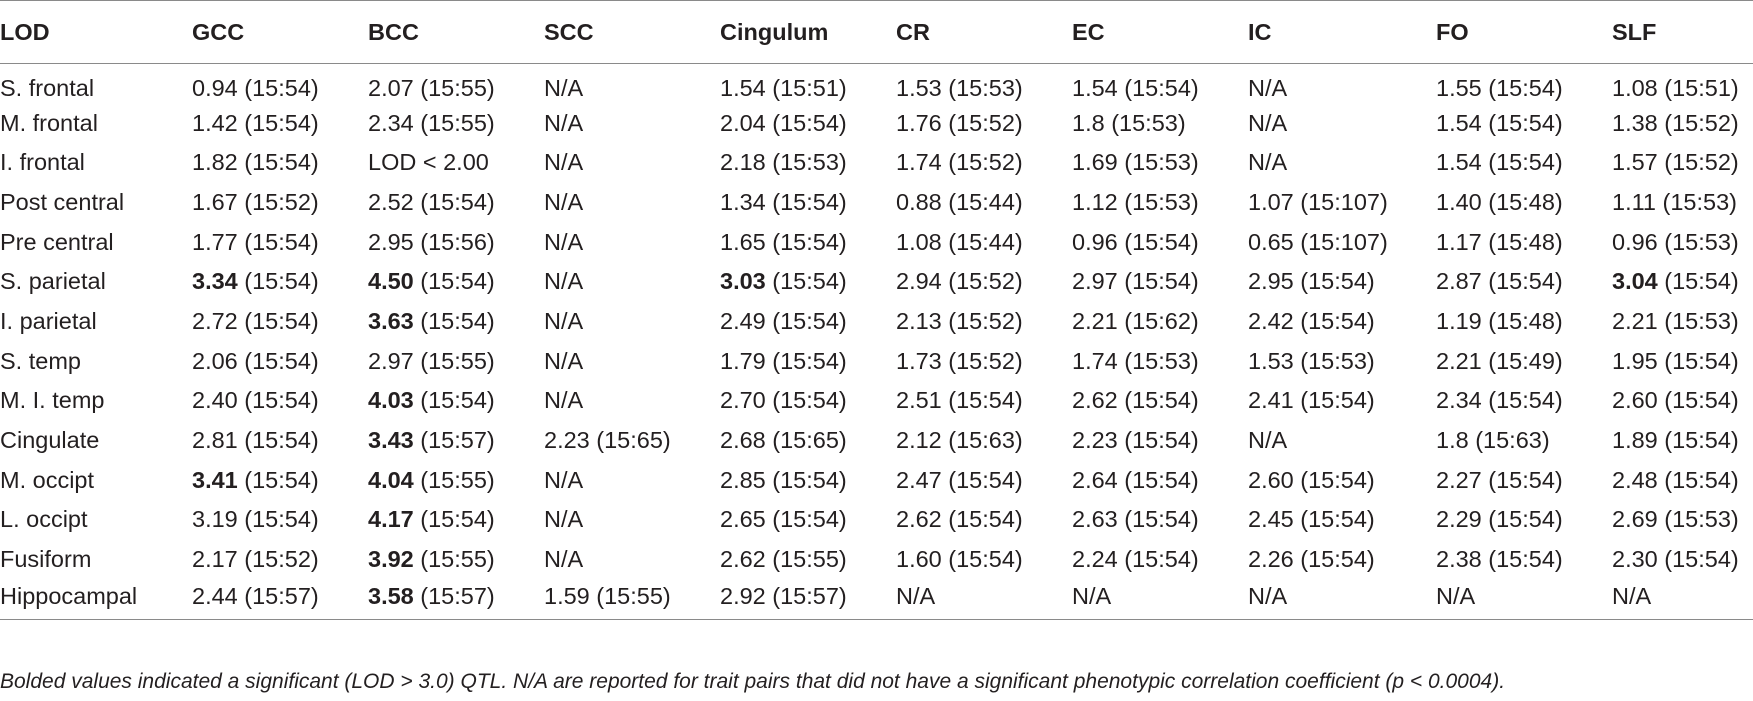 The image size is (1753, 701). Describe the element at coordinates (1452, 440) in the screenshot. I see `lod-value: 1.8` at that location.